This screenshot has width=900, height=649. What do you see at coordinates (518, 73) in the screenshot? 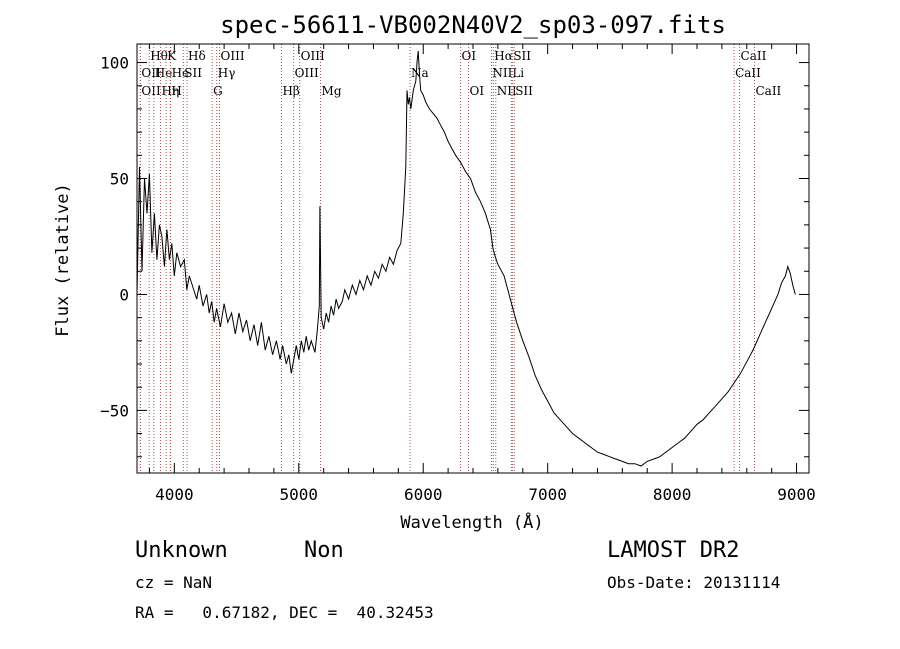
I see `line-label-24: Li` at bounding box center [518, 73].